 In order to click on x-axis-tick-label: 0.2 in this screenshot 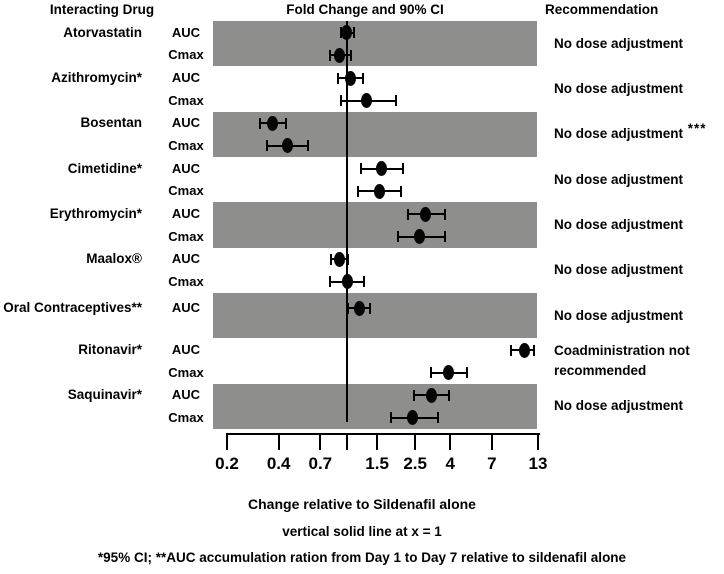, I will do `click(227, 463)`.